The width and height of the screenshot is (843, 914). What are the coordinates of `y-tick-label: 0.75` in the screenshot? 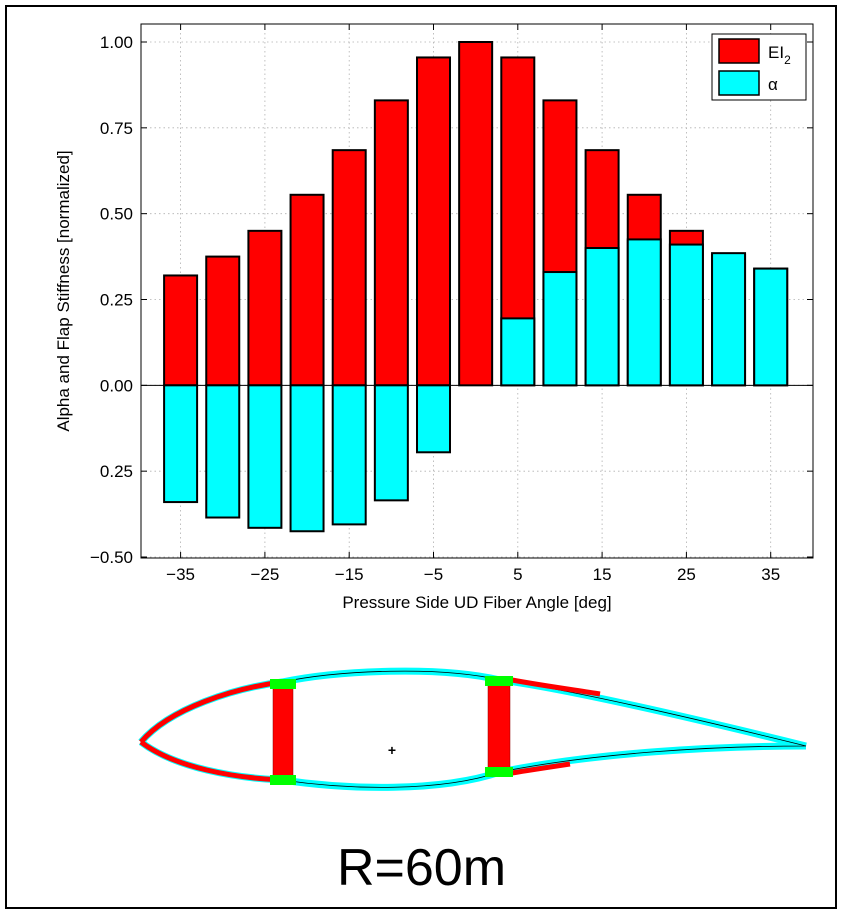 It's located at (116, 128).